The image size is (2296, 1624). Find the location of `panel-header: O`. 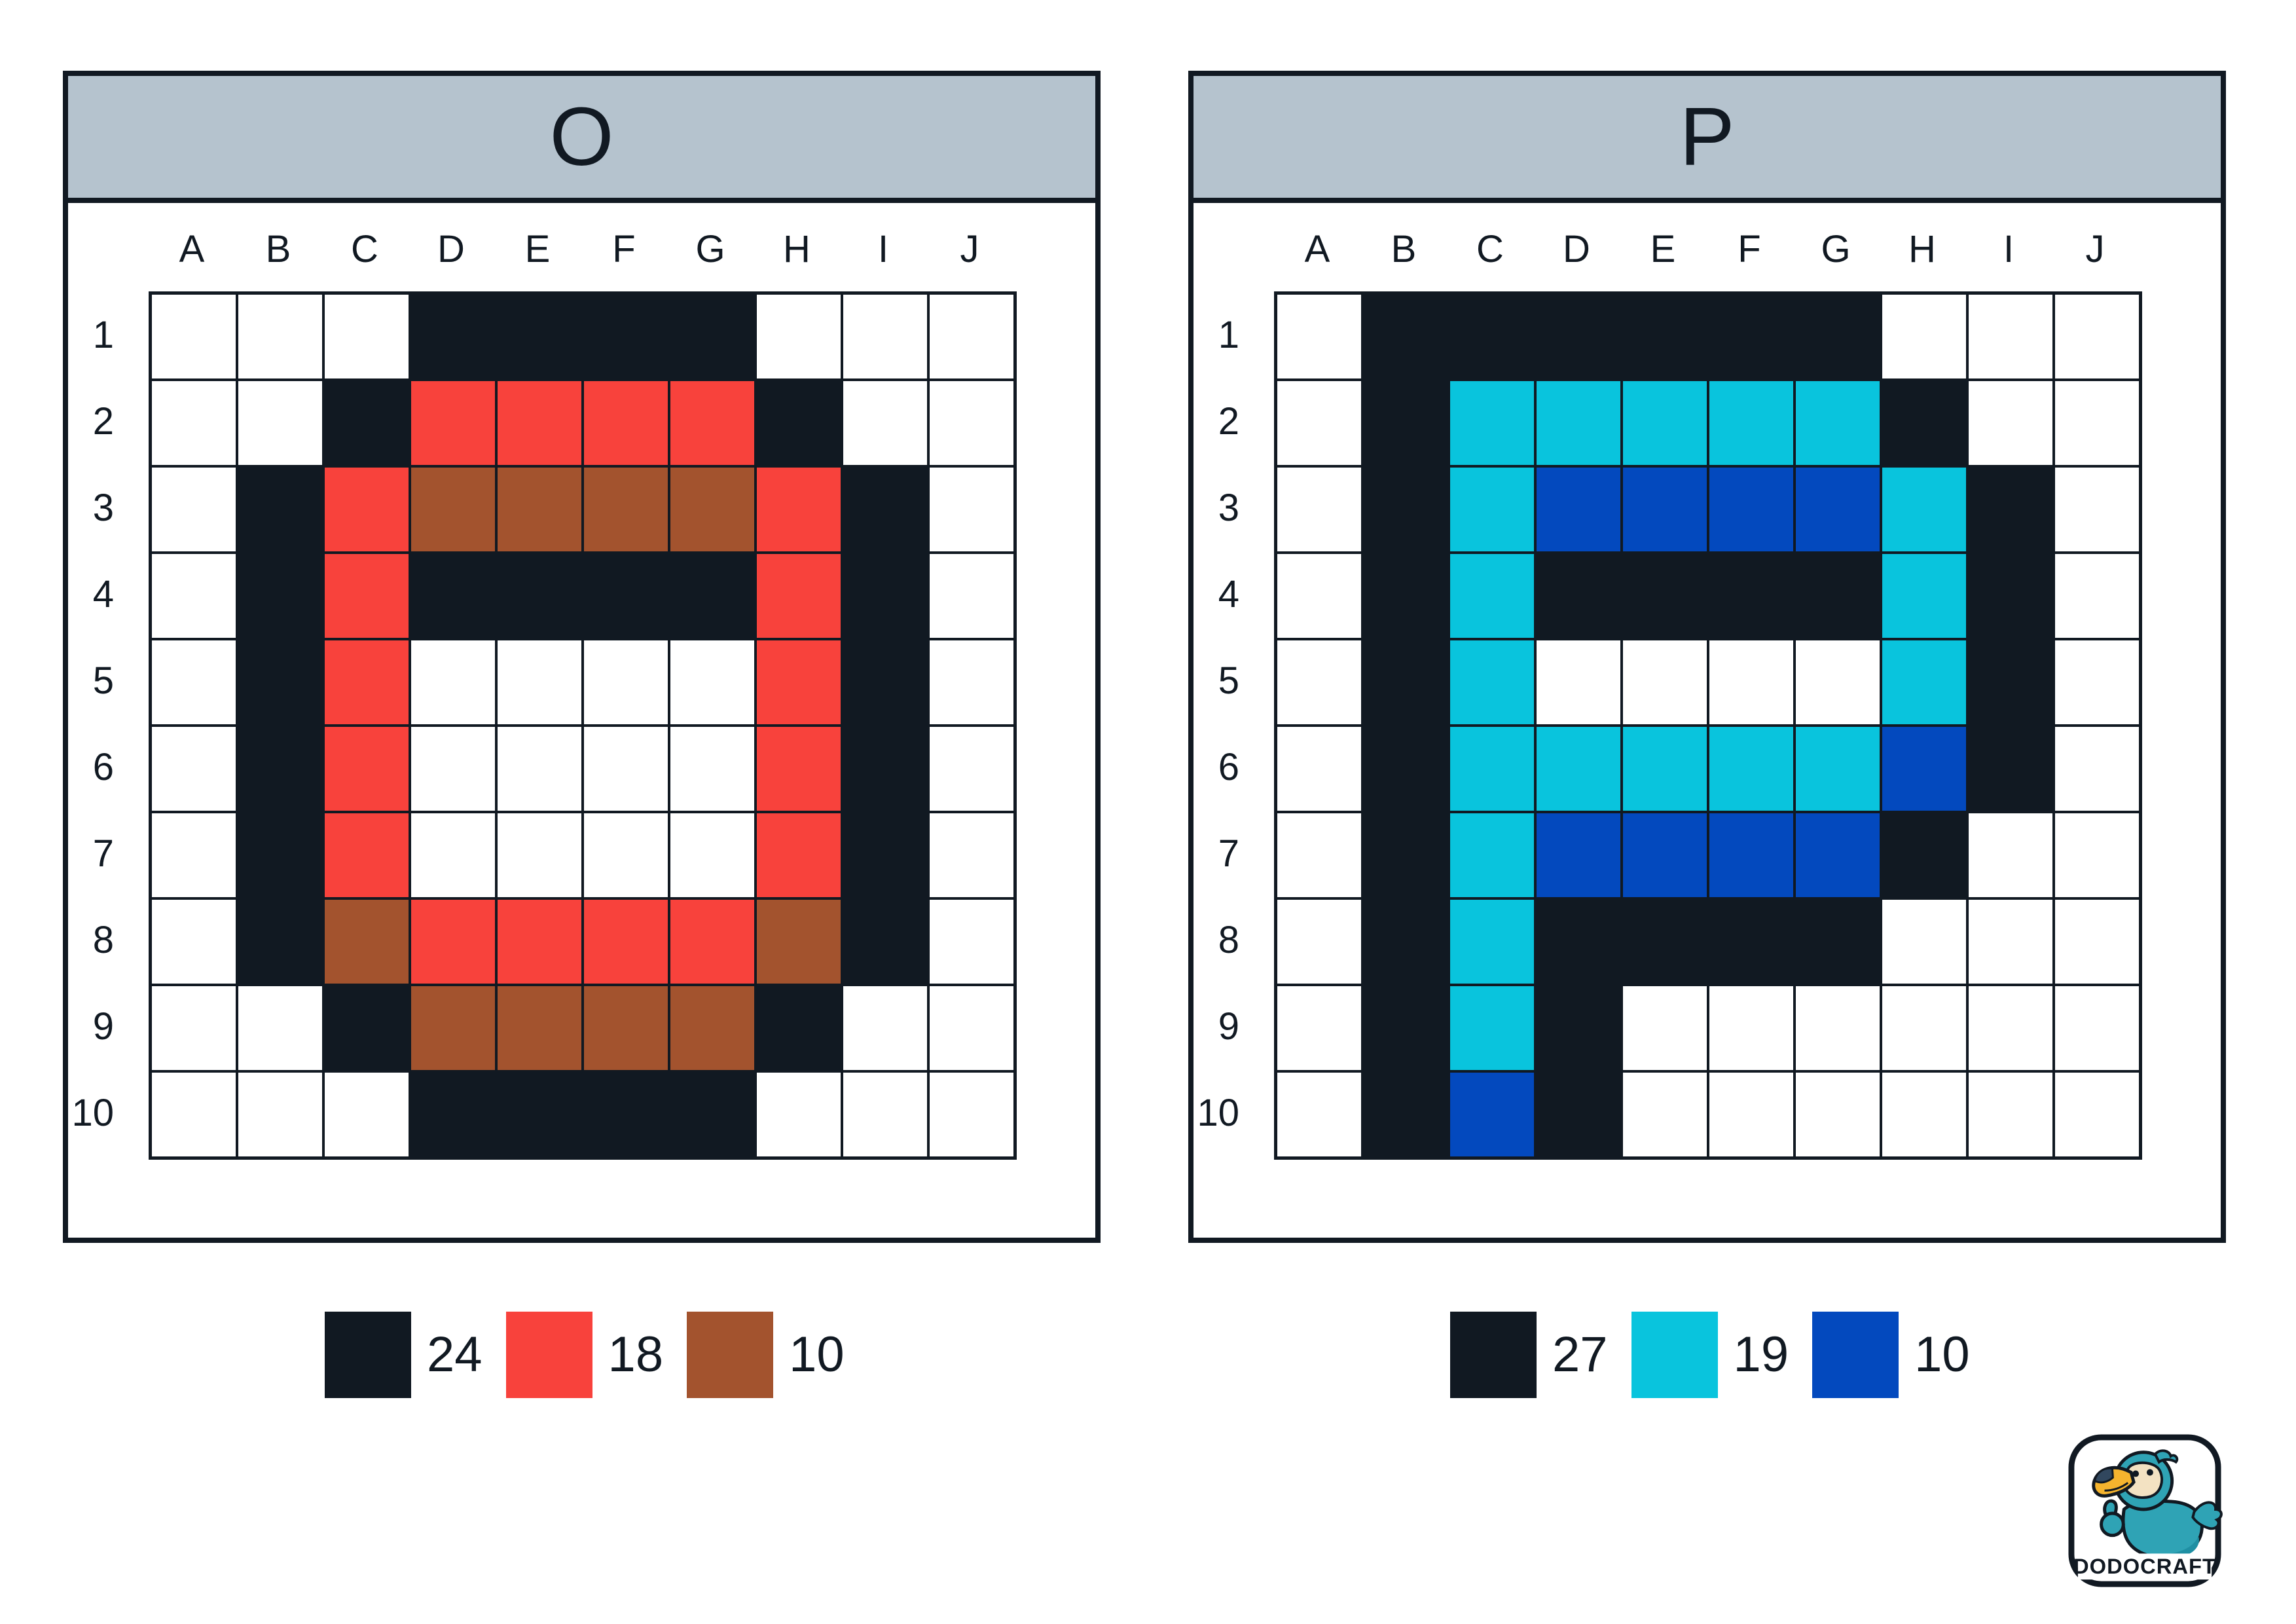

panel-header: O is located at coordinates (581, 139).